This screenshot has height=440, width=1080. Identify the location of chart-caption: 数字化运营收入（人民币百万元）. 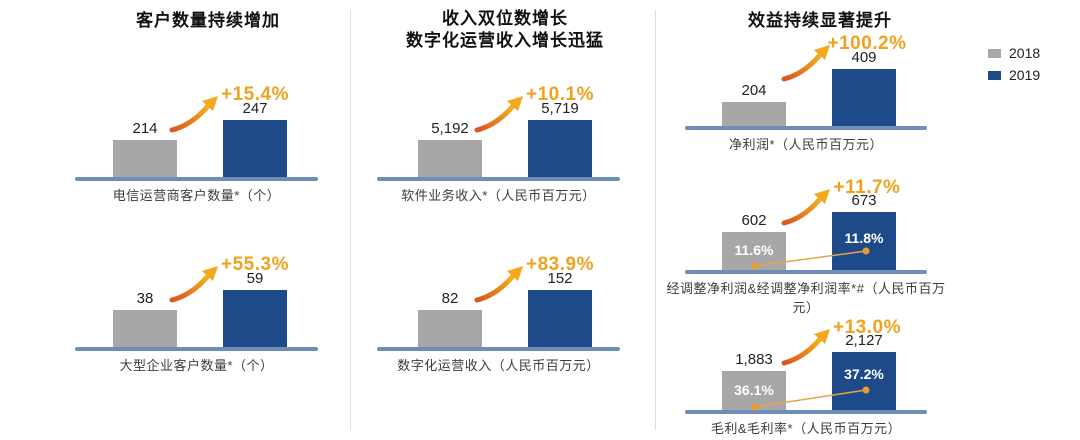
(498, 365).